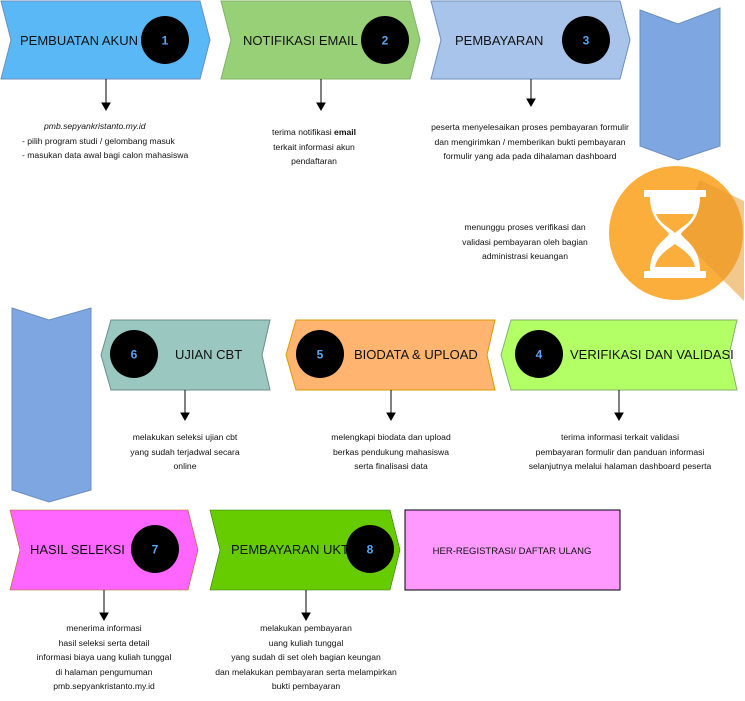 This screenshot has height=701, width=745. I want to click on desc-line: hasil seleksi serta detail, so click(104, 642).